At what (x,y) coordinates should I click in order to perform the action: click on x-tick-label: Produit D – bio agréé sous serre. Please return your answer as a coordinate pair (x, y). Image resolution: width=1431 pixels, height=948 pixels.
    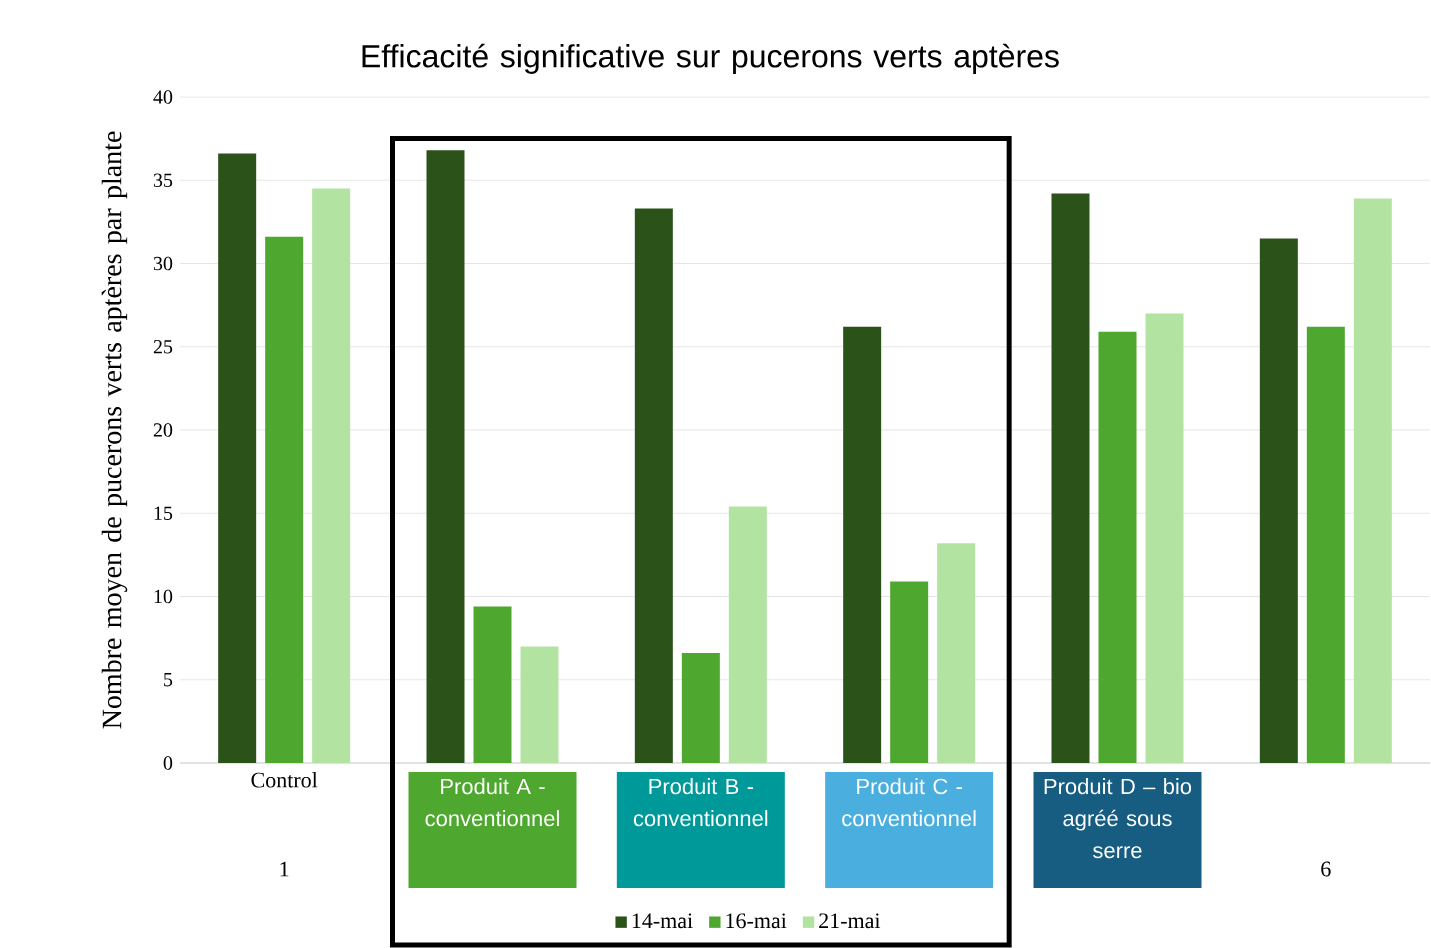
    Looking at the image, I should click on (1118, 818).